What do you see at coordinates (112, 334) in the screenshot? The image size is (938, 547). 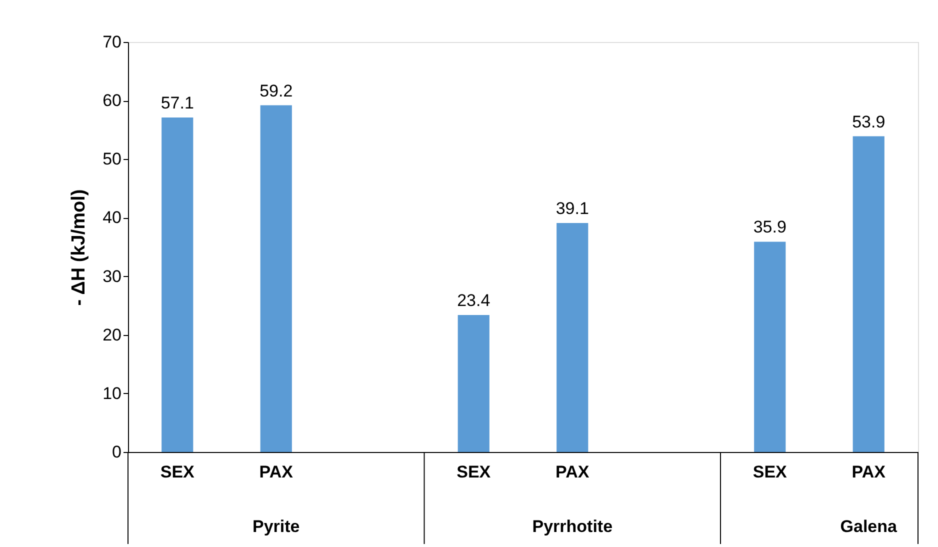 I see `y-tick-label: 20` at bounding box center [112, 334].